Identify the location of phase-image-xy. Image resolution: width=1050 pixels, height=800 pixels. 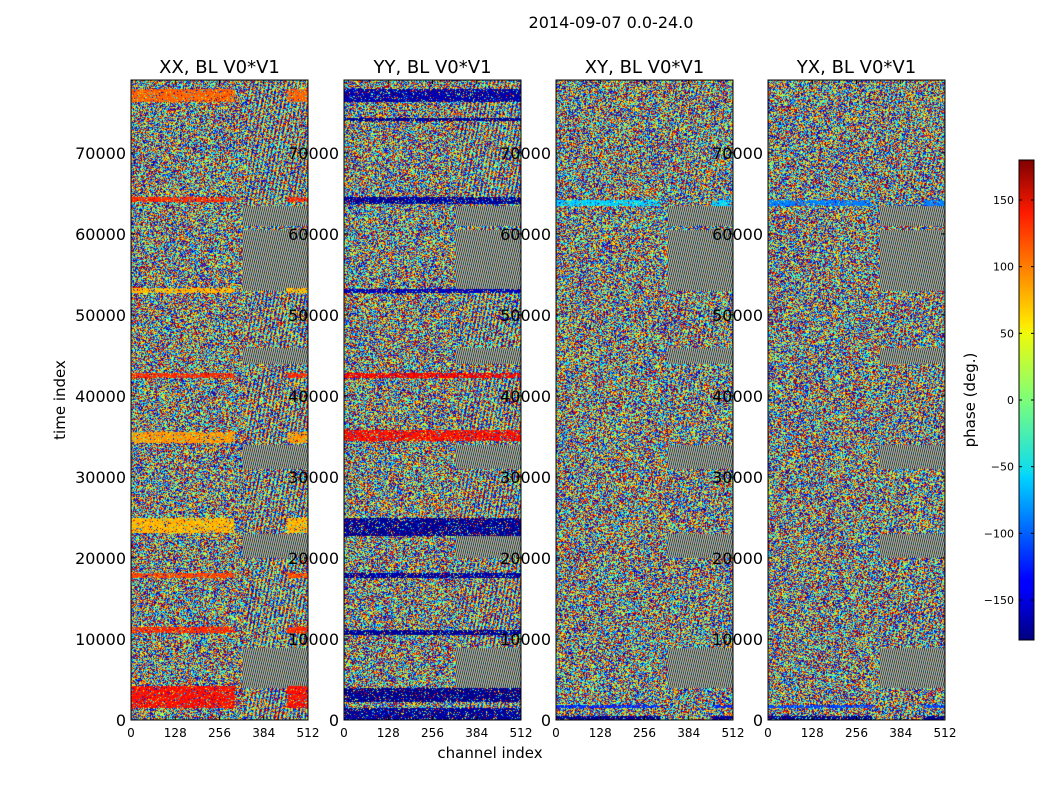
(644, 400).